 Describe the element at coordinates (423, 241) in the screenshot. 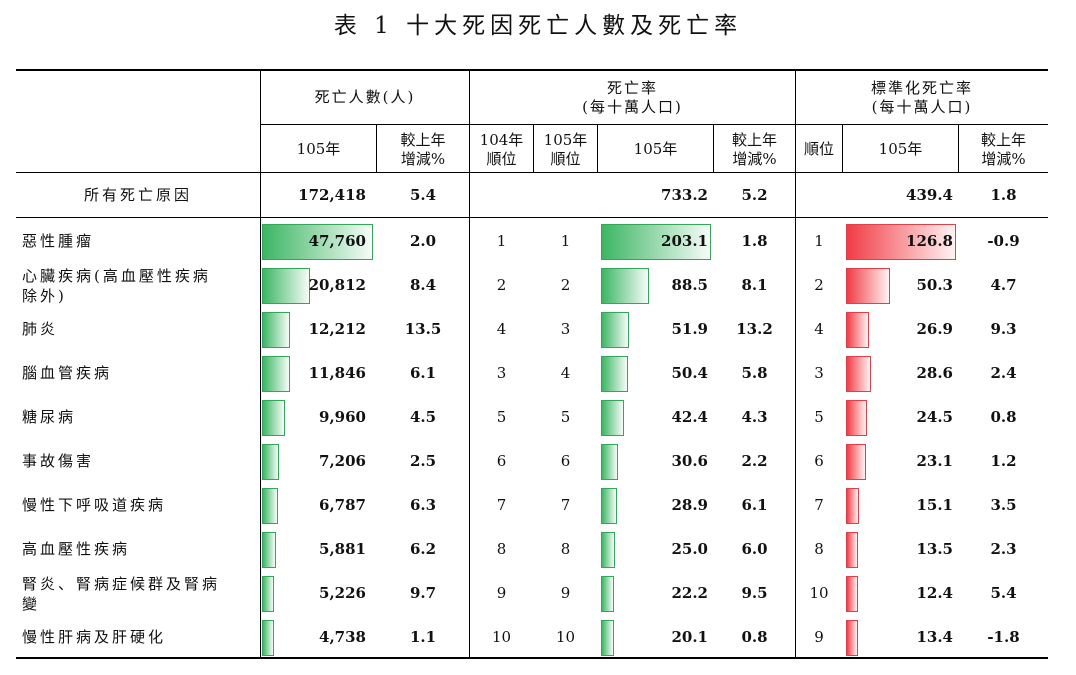

I see `deaths-change: 2.0` at that location.